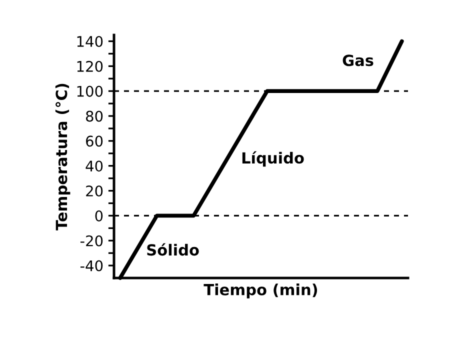  I want to click on y-tick-label: -40, so click(91, 266).